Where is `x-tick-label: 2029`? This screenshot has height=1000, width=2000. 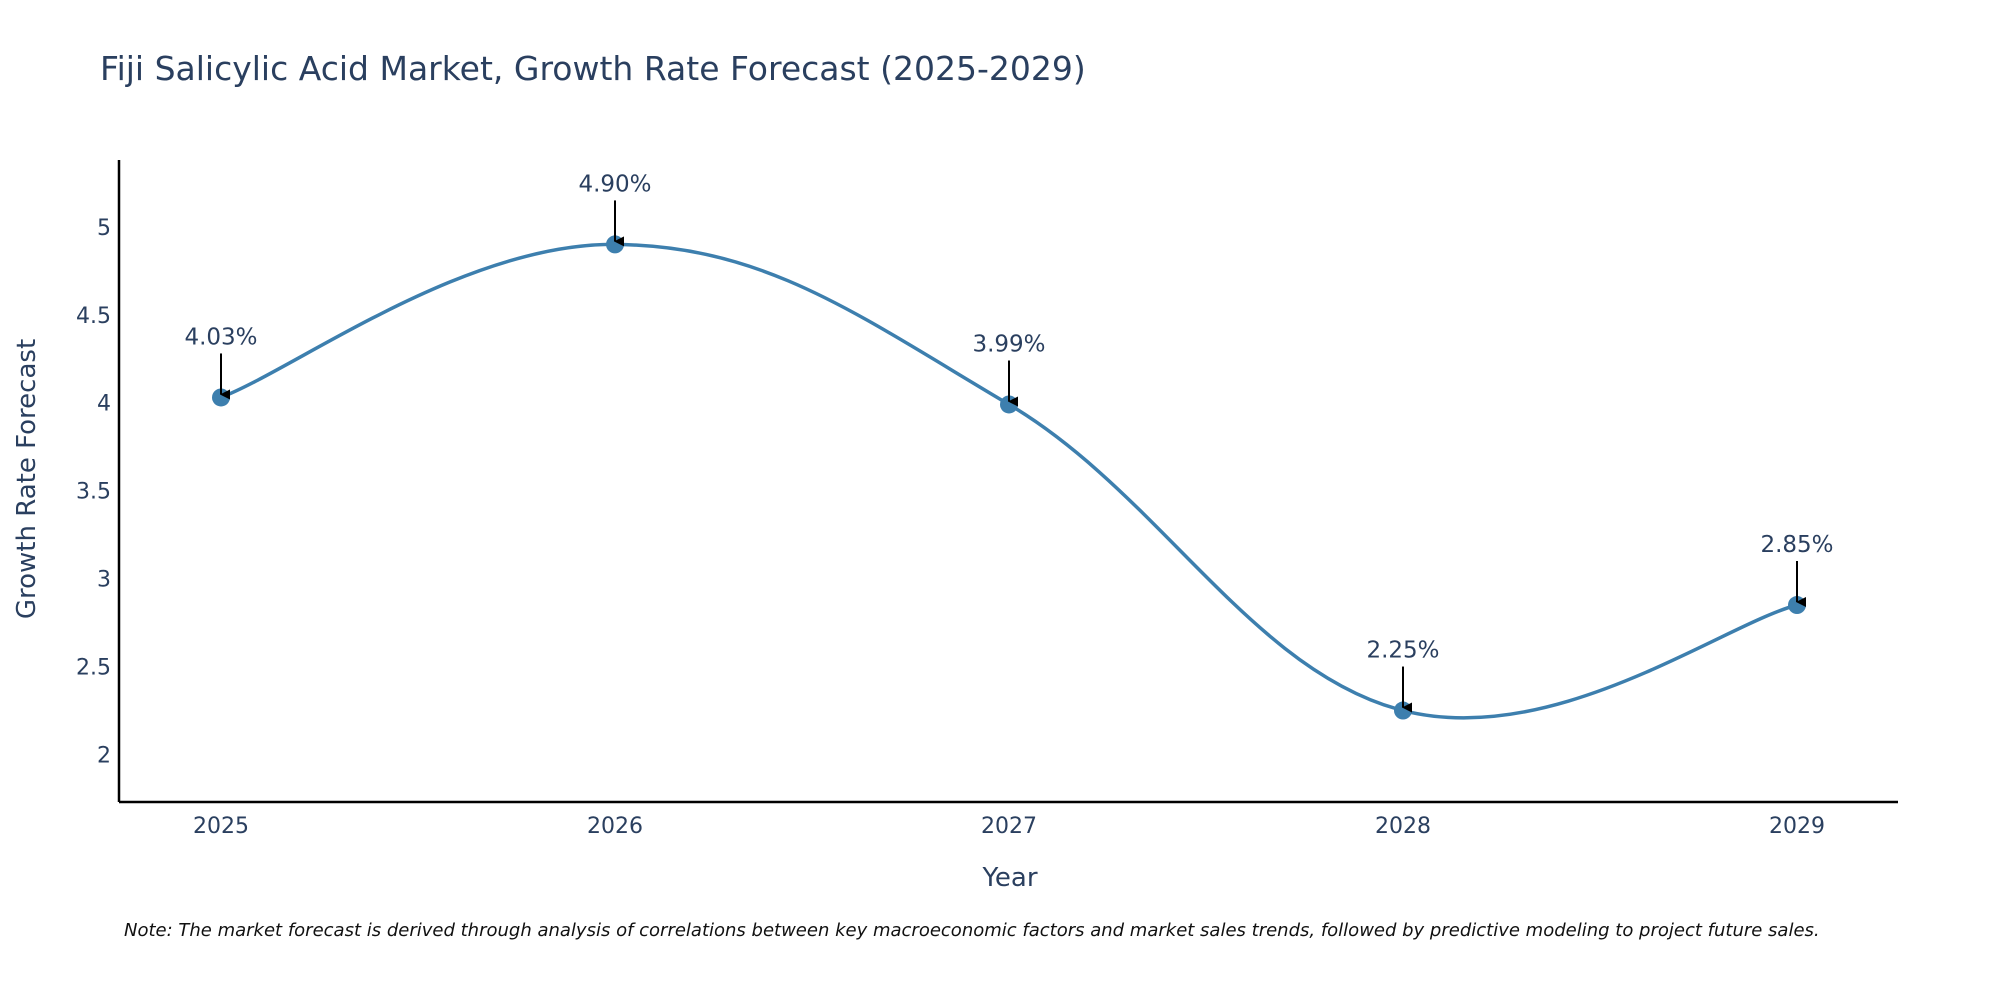
x-tick-label: 2029 is located at coordinates (1797, 826).